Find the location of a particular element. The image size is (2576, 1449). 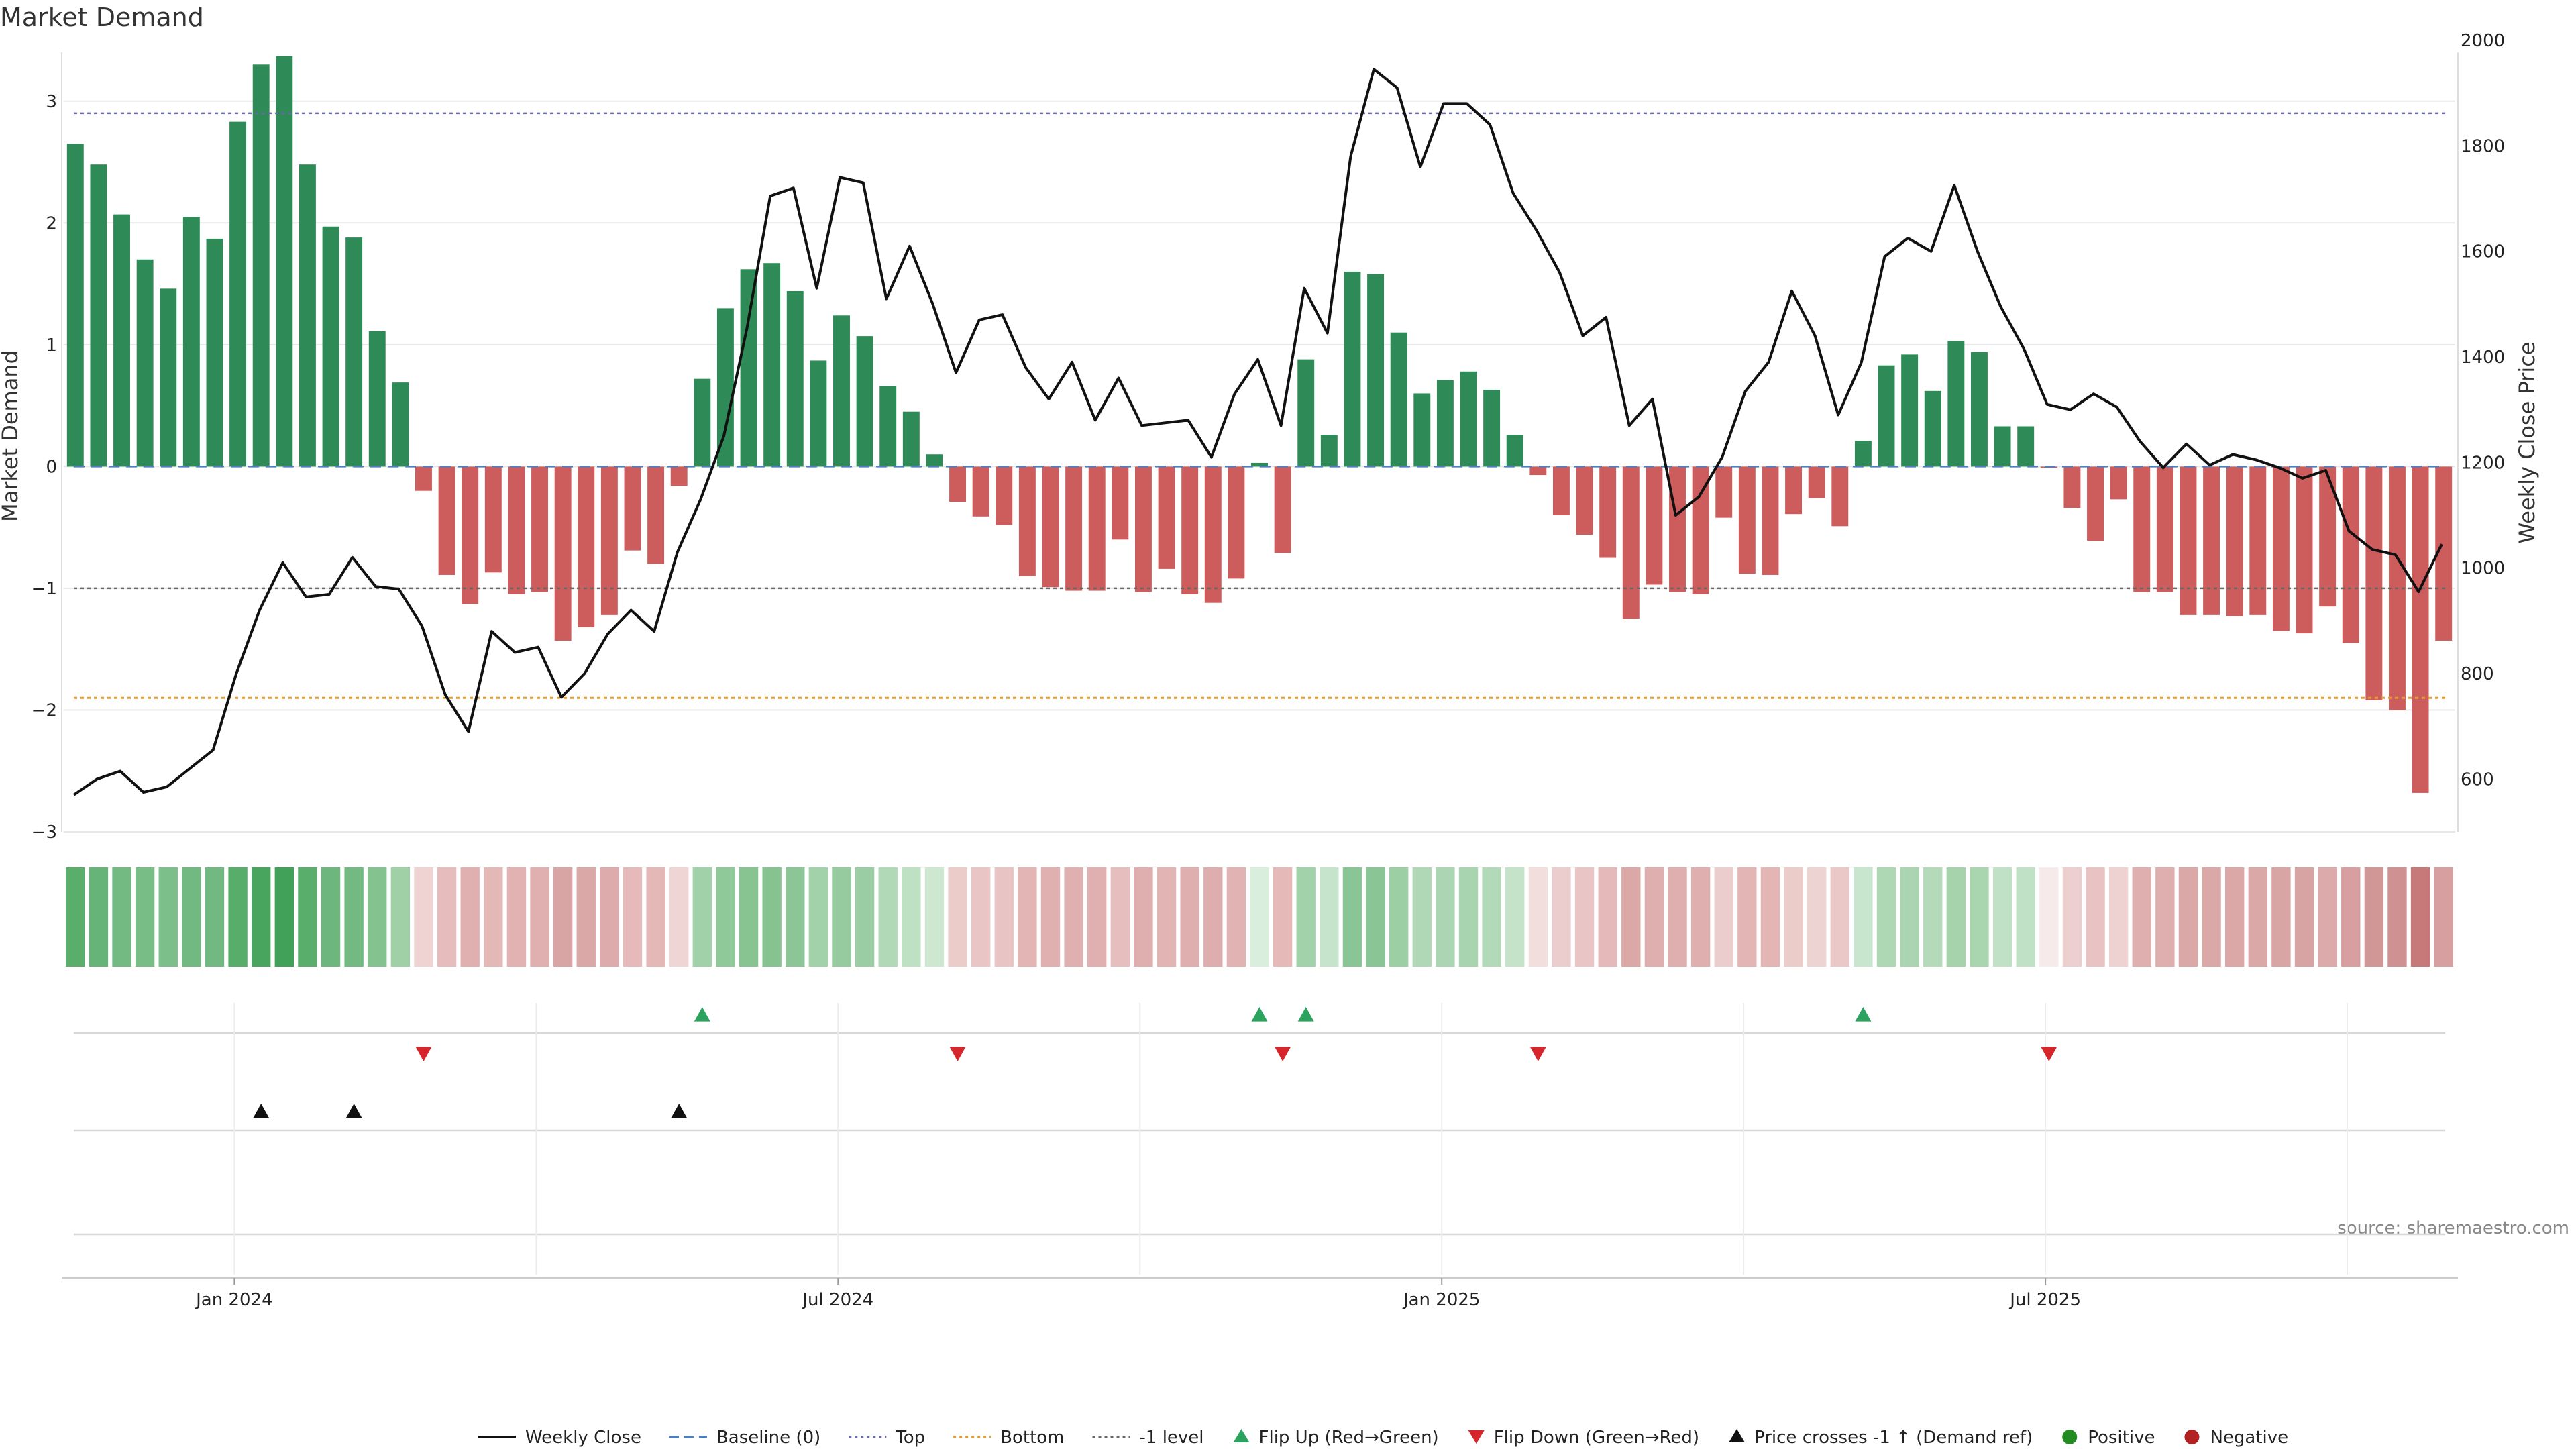

y-tick-right: 2000 is located at coordinates (2483, 41).